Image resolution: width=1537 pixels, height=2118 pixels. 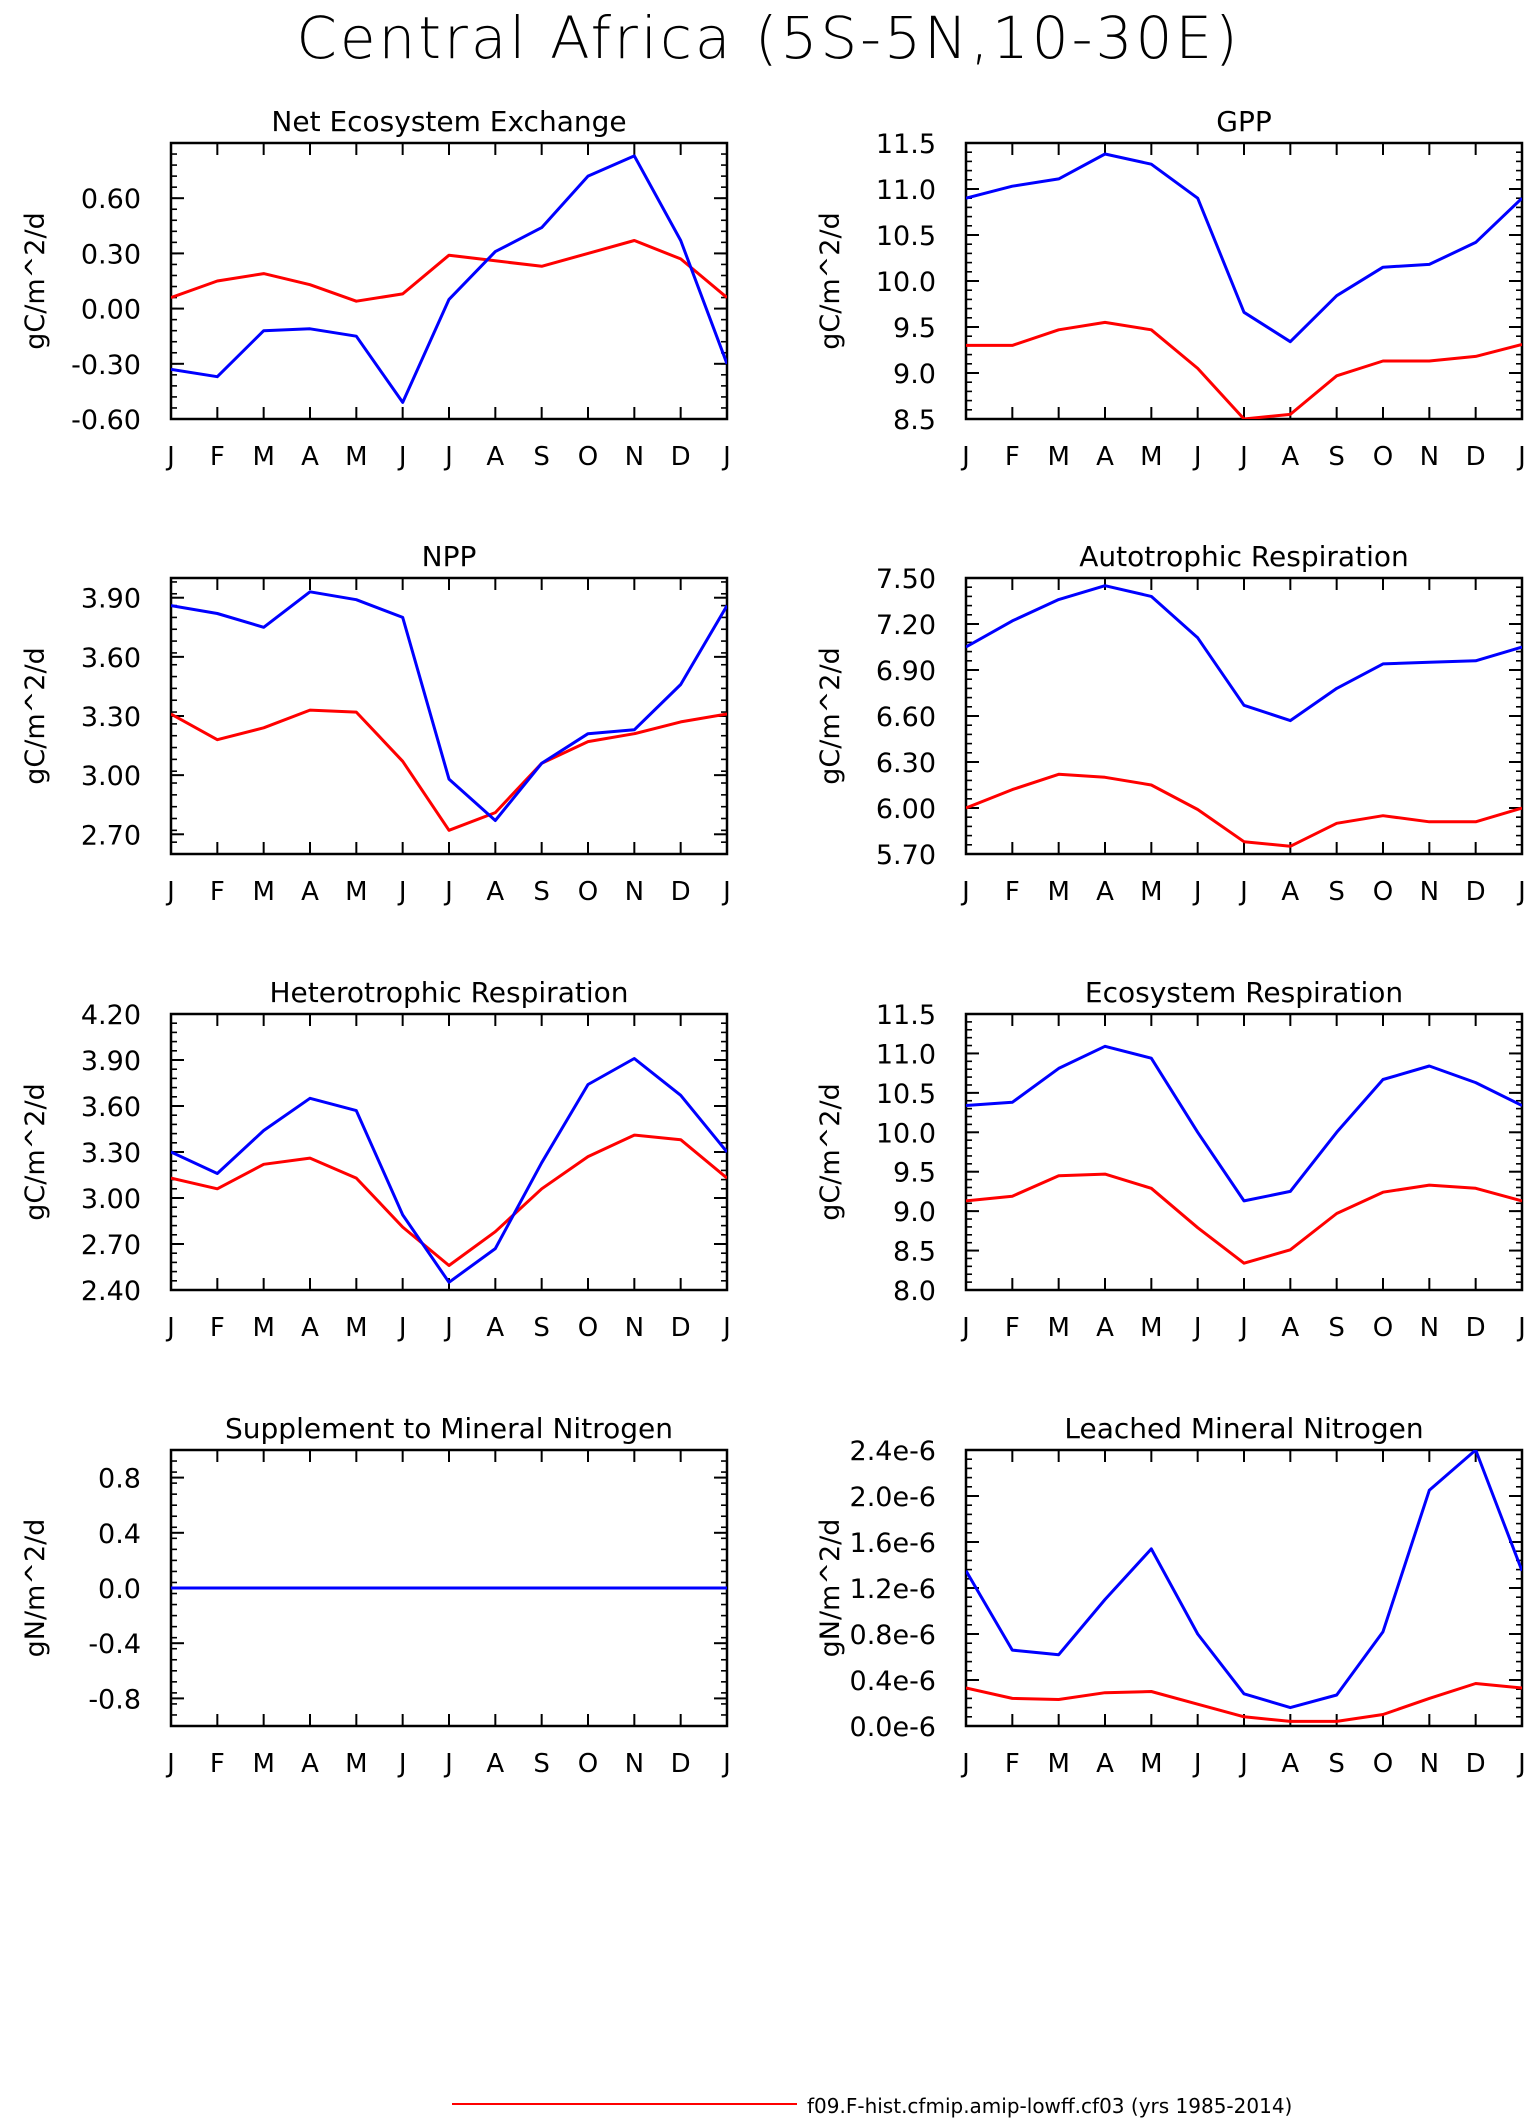 I want to click on y-tick-label: 0.00, so click(x=111, y=310).